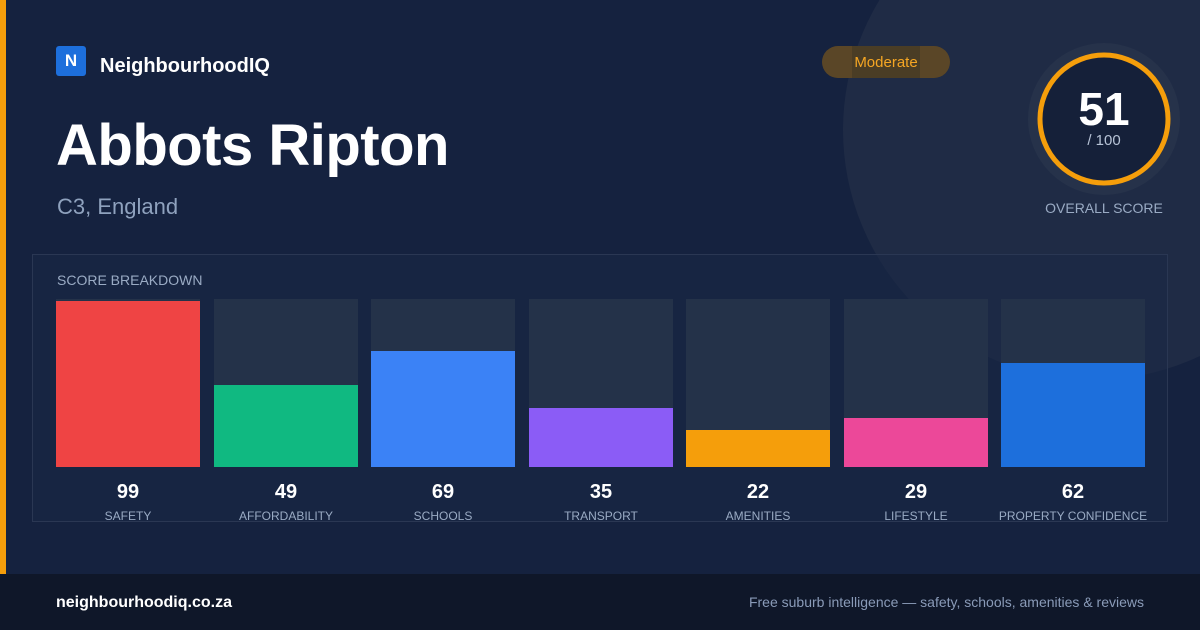  What do you see at coordinates (128, 492) in the screenshot?
I see `bar-value: 99` at bounding box center [128, 492].